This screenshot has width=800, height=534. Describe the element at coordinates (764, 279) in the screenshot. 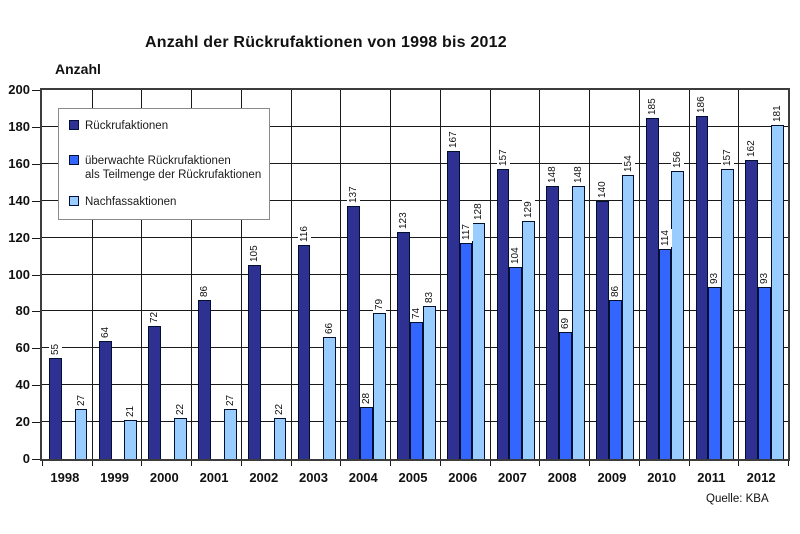

I see `bar-value-label: 93` at that location.